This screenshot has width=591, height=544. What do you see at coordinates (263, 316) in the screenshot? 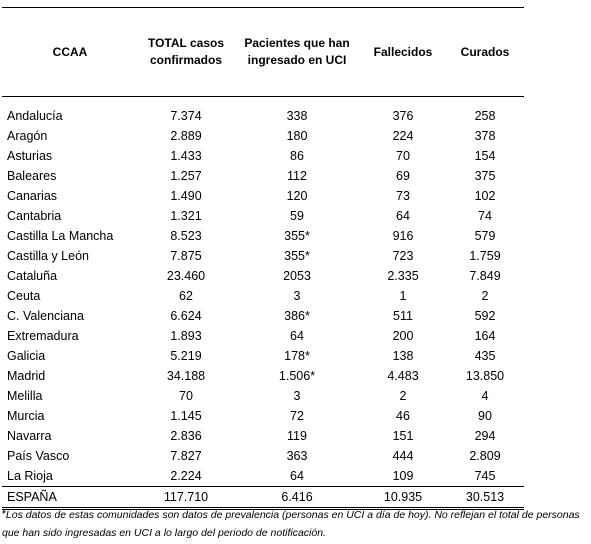
I see `table-row: C. Valenciana 6.624 386* 511 592` at bounding box center [263, 316].